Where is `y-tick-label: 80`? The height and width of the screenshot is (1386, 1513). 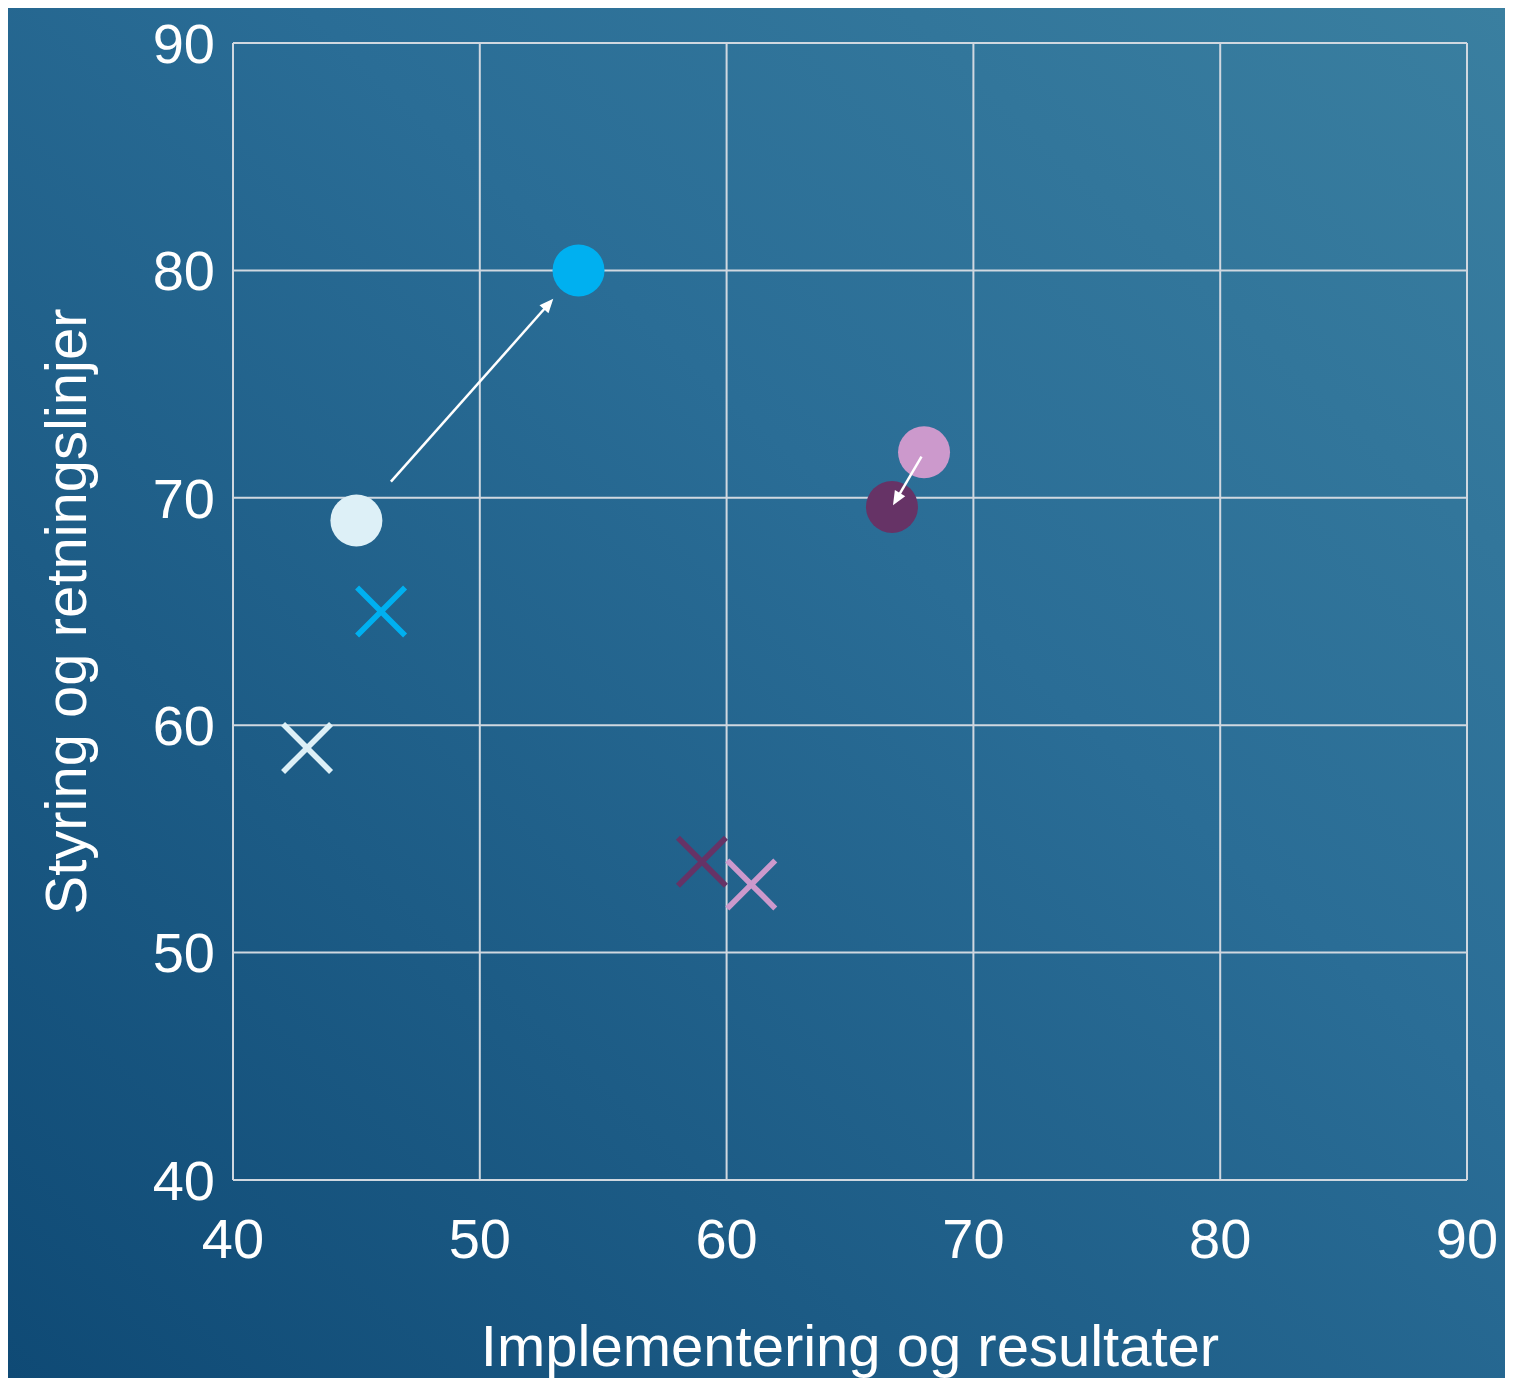 y-tick-label: 80 is located at coordinates (183, 271).